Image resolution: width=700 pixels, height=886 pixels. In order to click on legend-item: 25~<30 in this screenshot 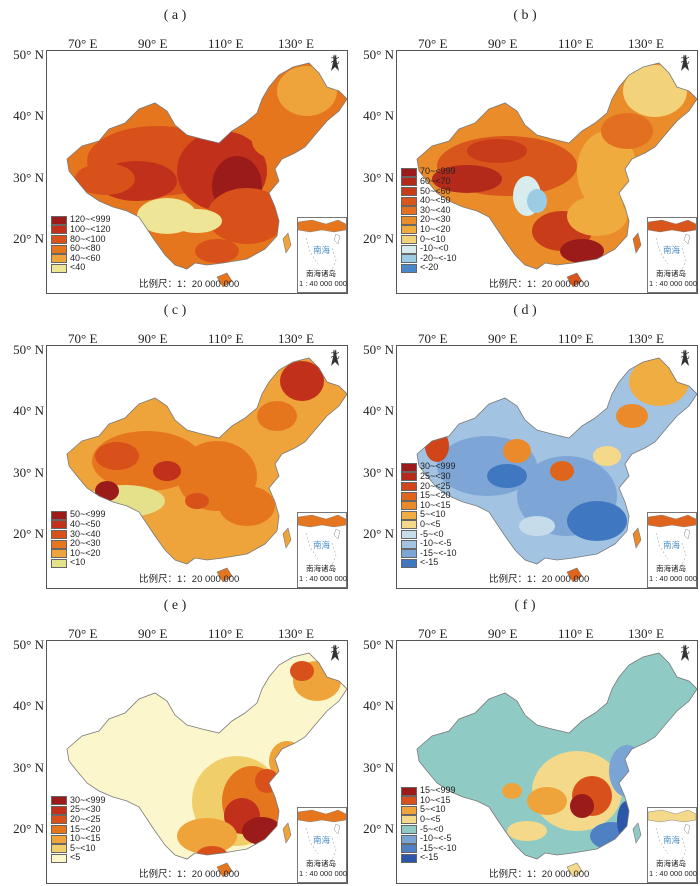, I will do `click(429, 476)`.